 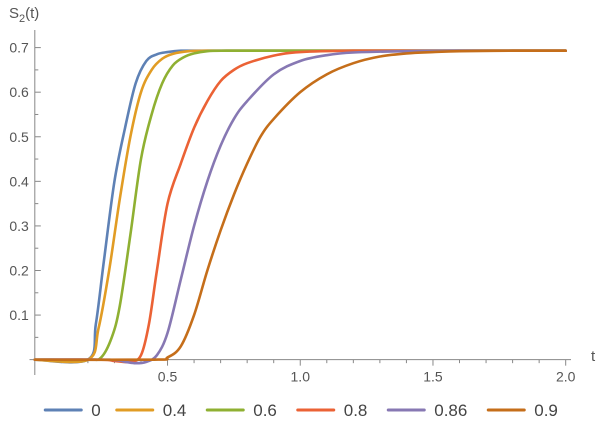 What do you see at coordinates (332, 410) in the screenshot?
I see `legend-item: 0.8` at bounding box center [332, 410].